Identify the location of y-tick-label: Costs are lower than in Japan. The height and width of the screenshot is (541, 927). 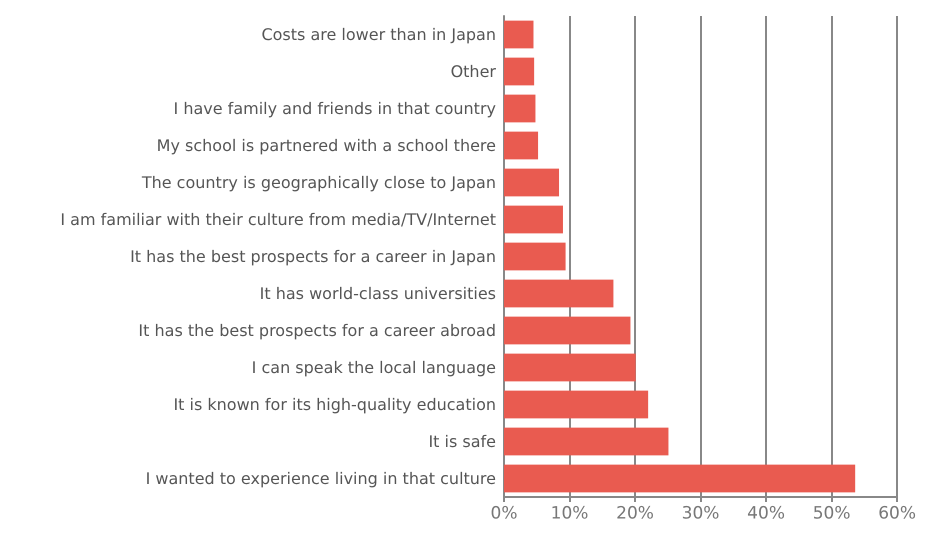
(378, 34).